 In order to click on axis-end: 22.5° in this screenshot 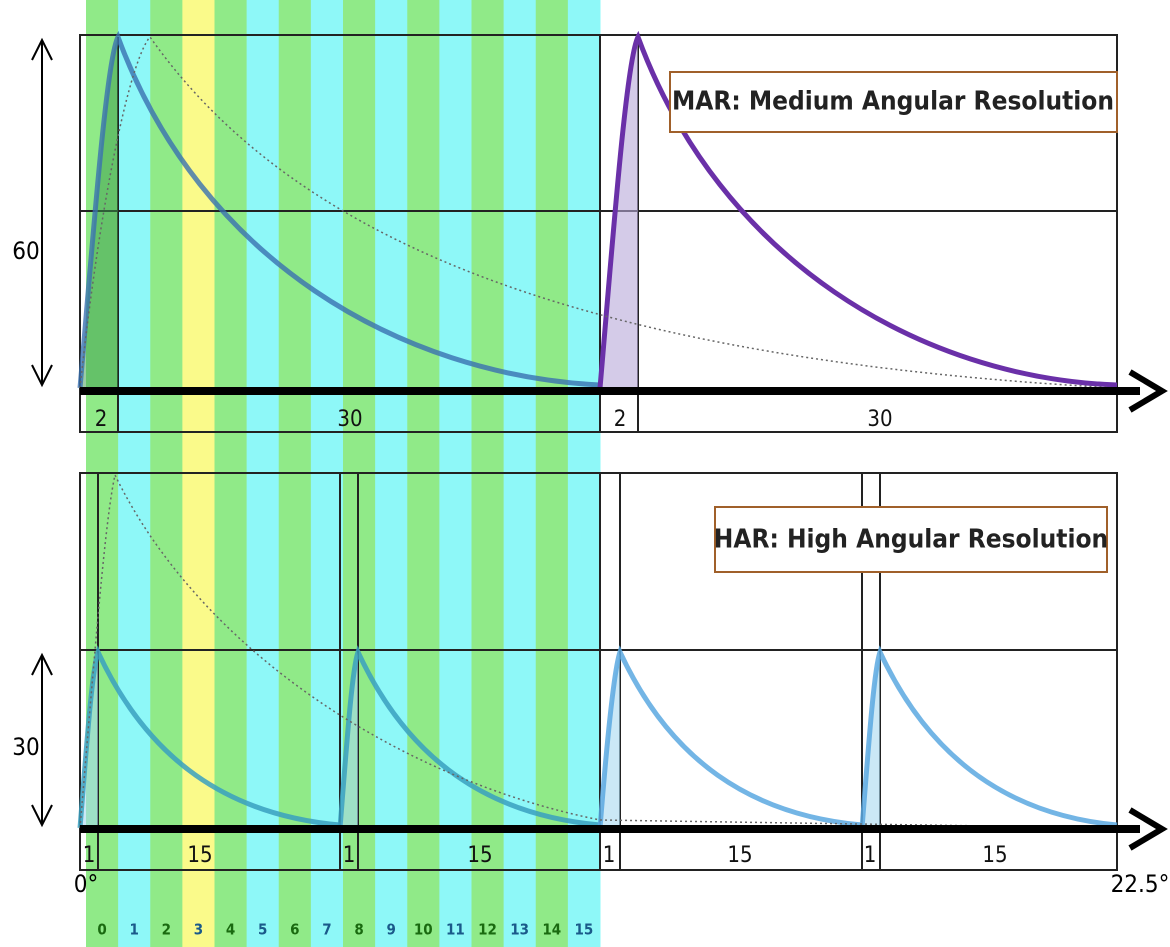, I will do `click(1140, 884)`.